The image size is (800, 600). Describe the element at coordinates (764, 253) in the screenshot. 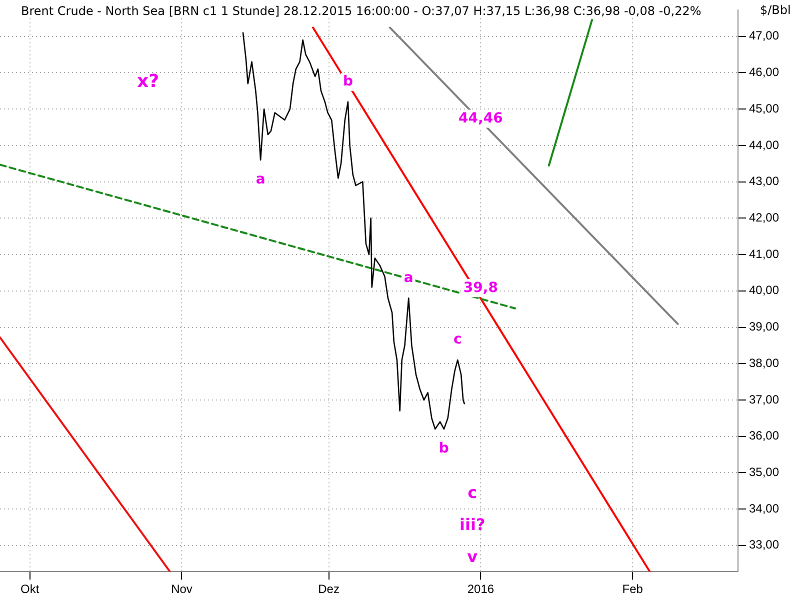

I see `y-tick-label: 41,00` at that location.